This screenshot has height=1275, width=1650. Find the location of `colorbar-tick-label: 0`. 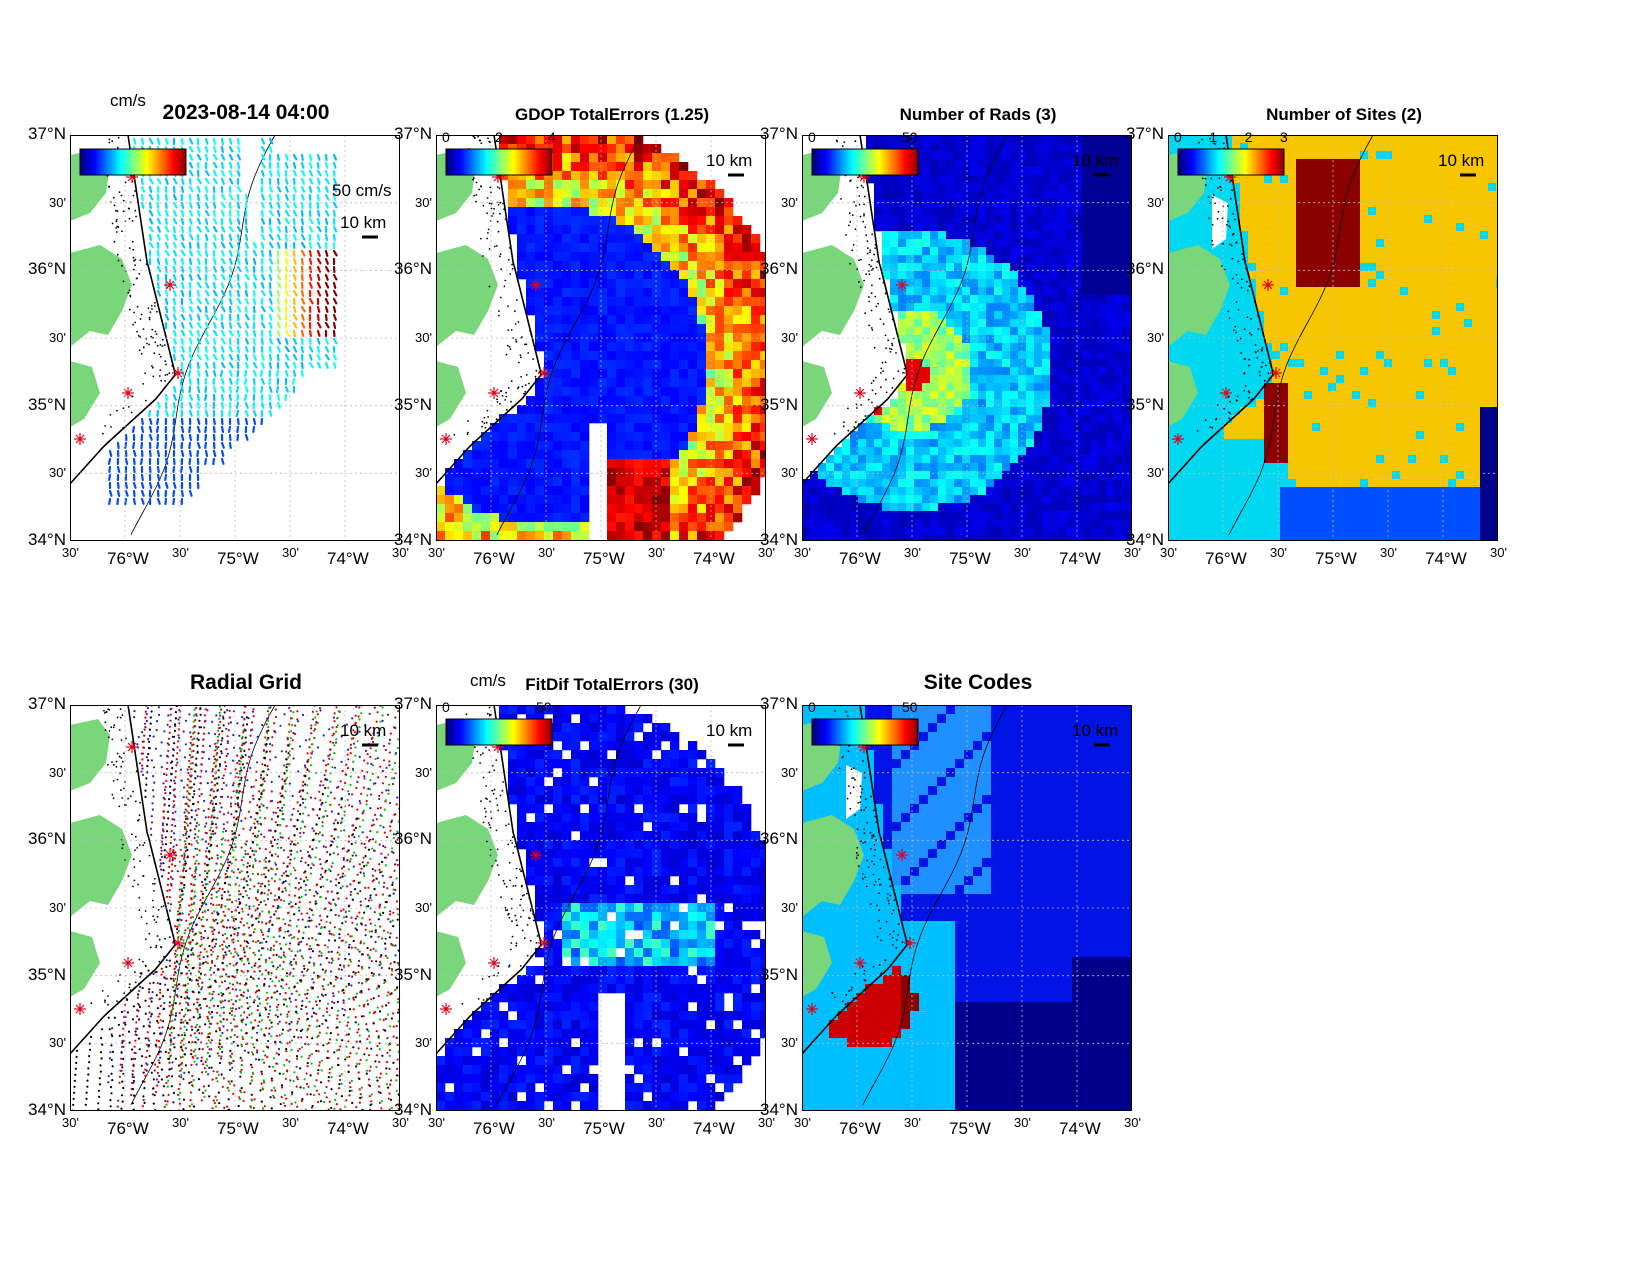

colorbar-tick-label: 0 is located at coordinates (446, 137).